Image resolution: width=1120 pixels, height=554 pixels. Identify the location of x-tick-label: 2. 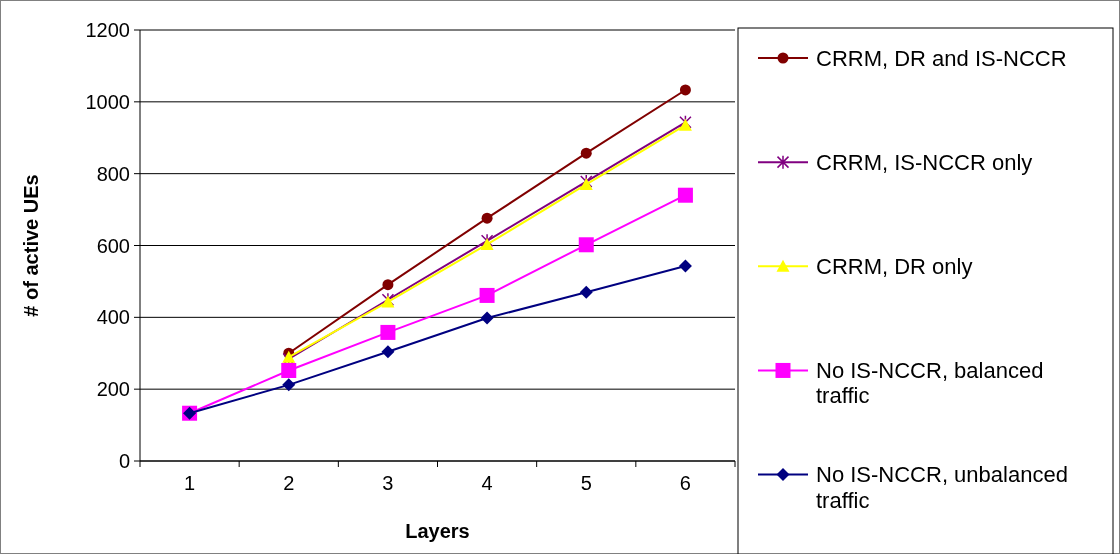
(289, 483).